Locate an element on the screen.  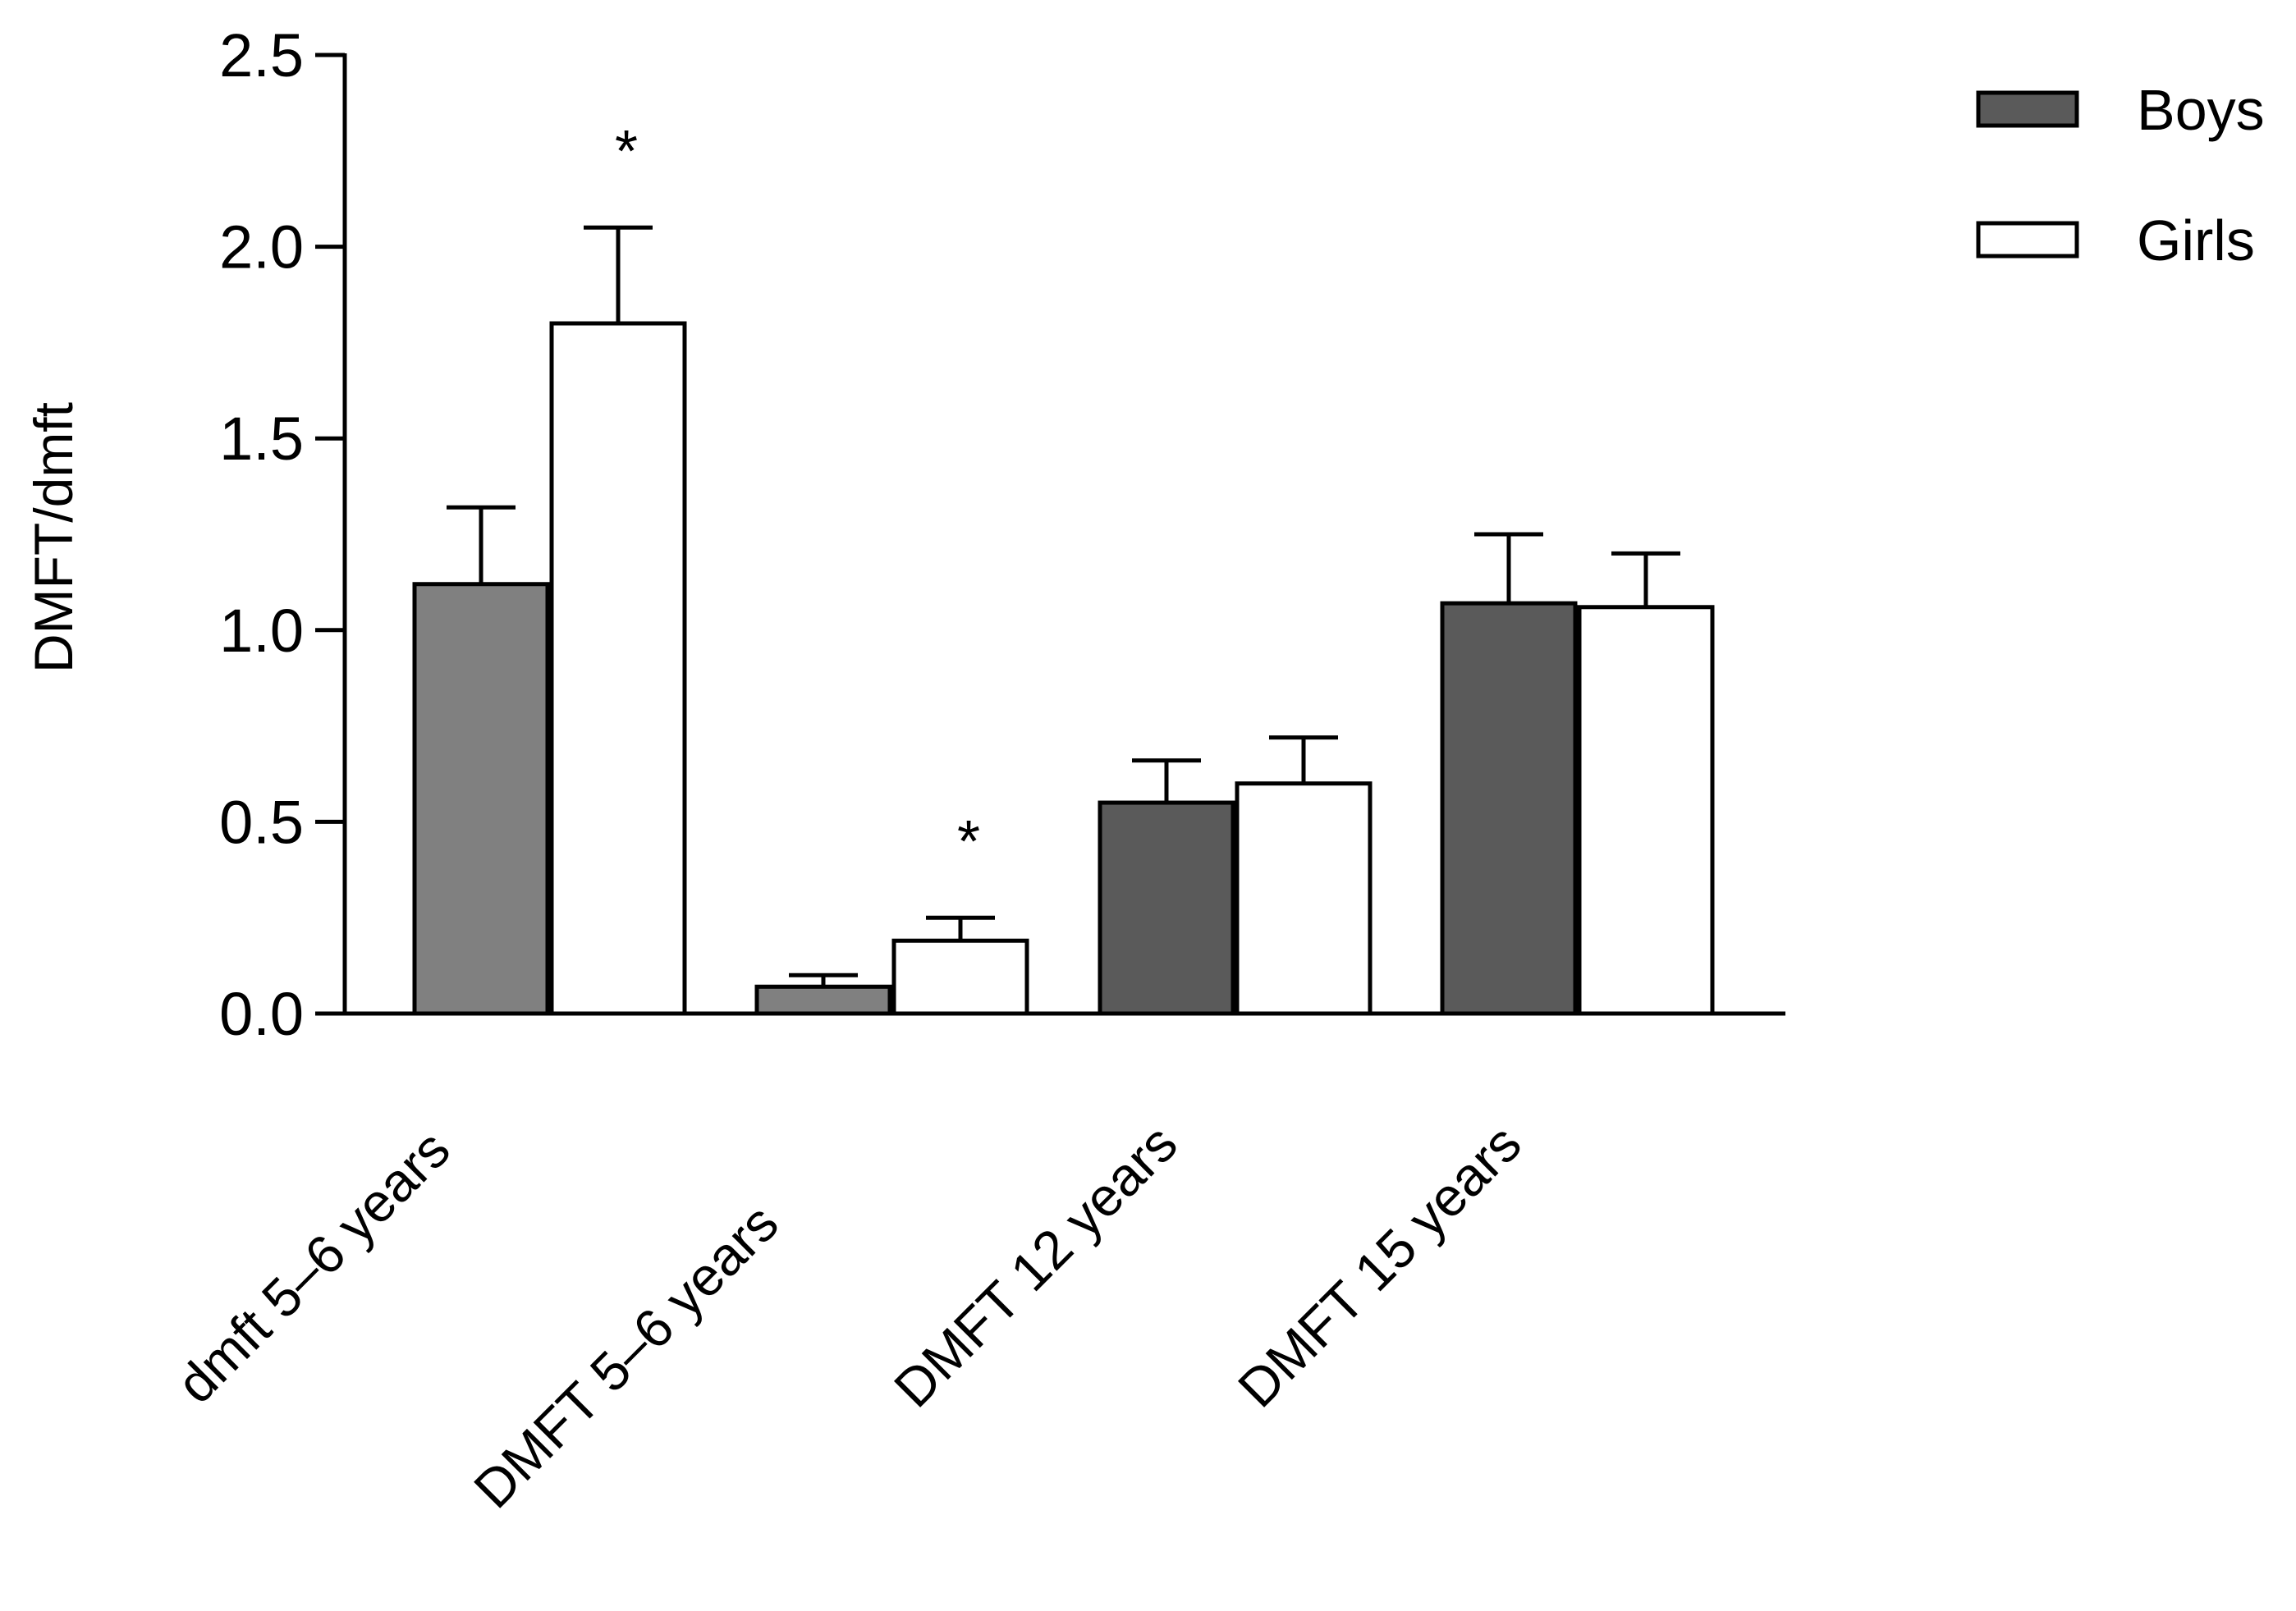
y-tick-label: 1.5 is located at coordinates (261, 439).